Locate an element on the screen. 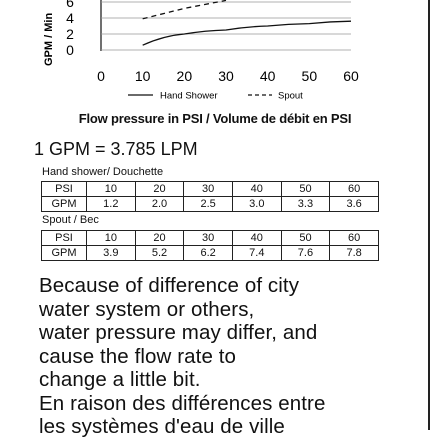 This screenshot has width=430, height=439. x-tick-label: 20 is located at coordinates (185, 76).